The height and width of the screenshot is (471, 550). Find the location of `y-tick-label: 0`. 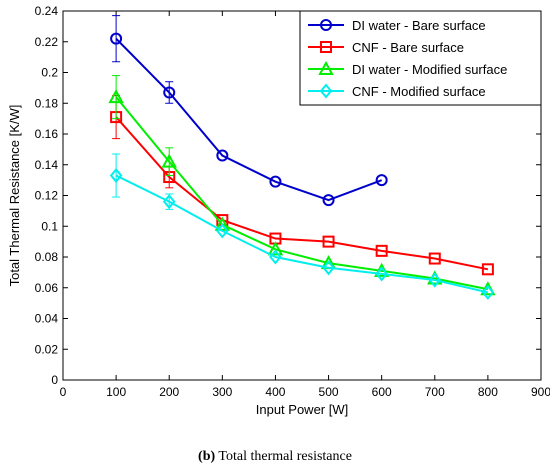

y-tick-label: 0 is located at coordinates (54, 380).